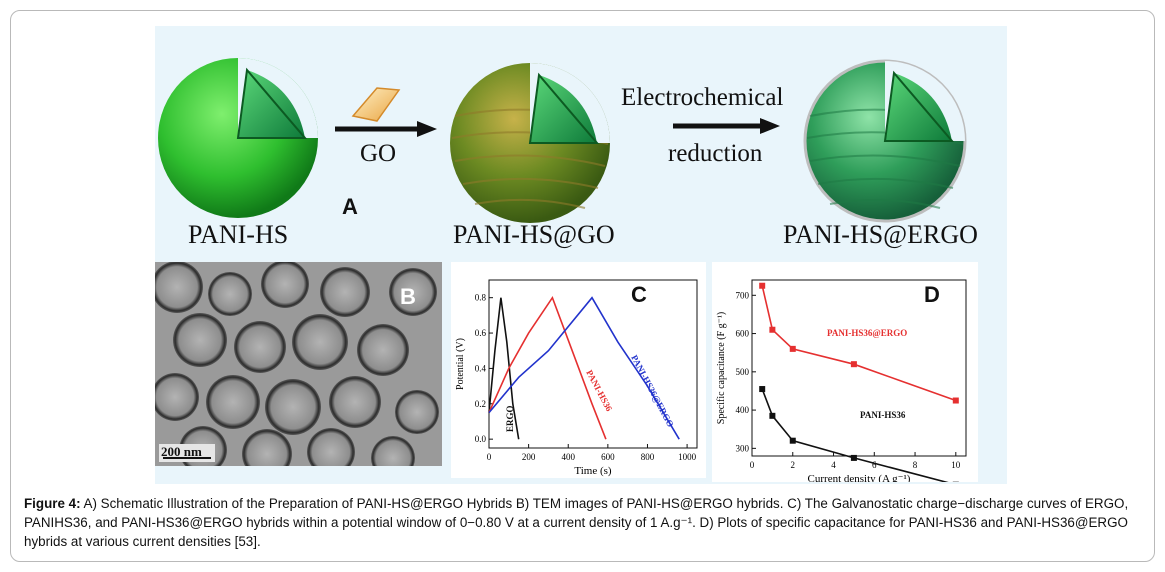 This screenshot has height=572, width=1165. What do you see at coordinates (376, 104) in the screenshot?
I see `go-sheet-icon` at bounding box center [376, 104].